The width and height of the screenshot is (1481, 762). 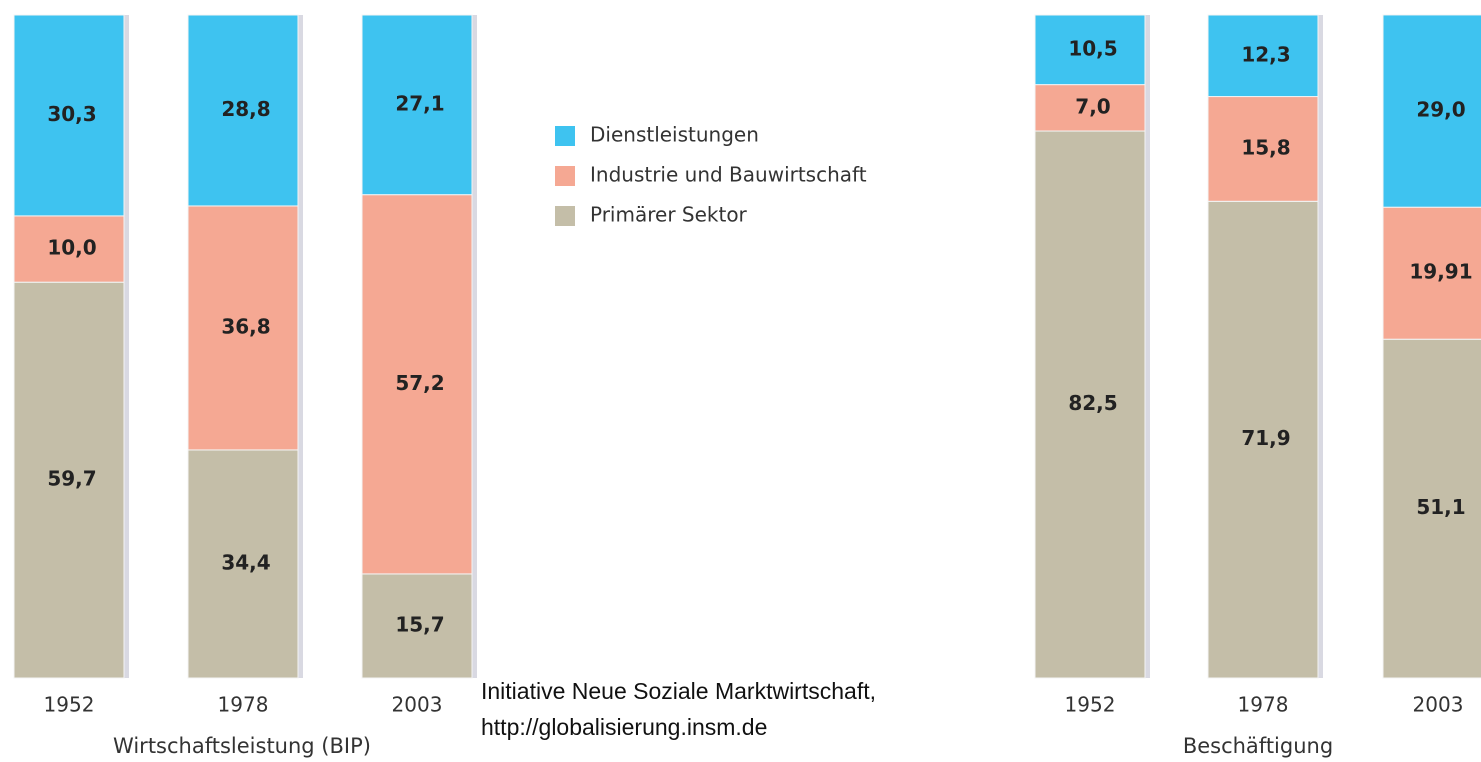 I want to click on value-label: 10,5, so click(x=1092, y=48).